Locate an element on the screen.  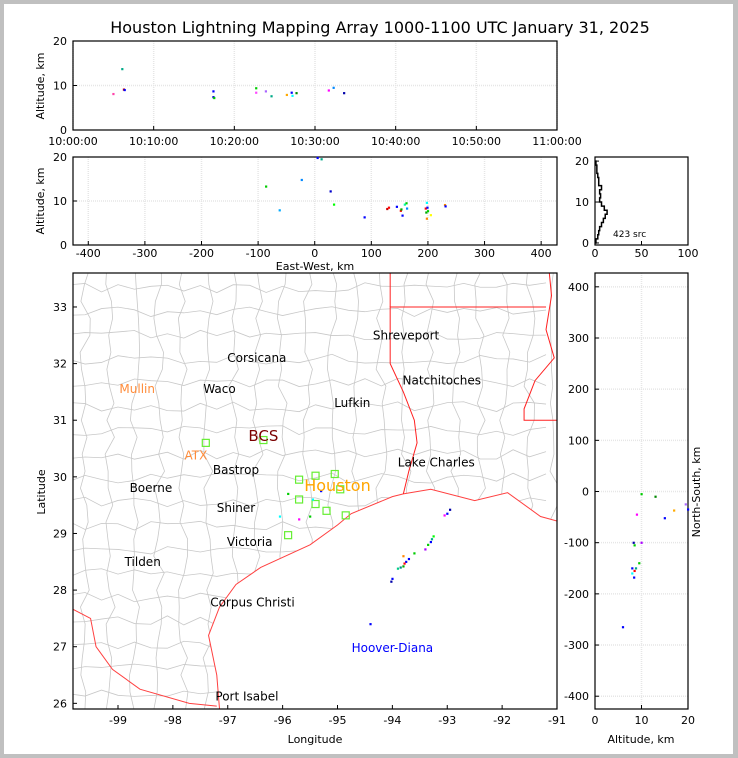
y-tick-label: 32 is located at coordinates (60, 364).